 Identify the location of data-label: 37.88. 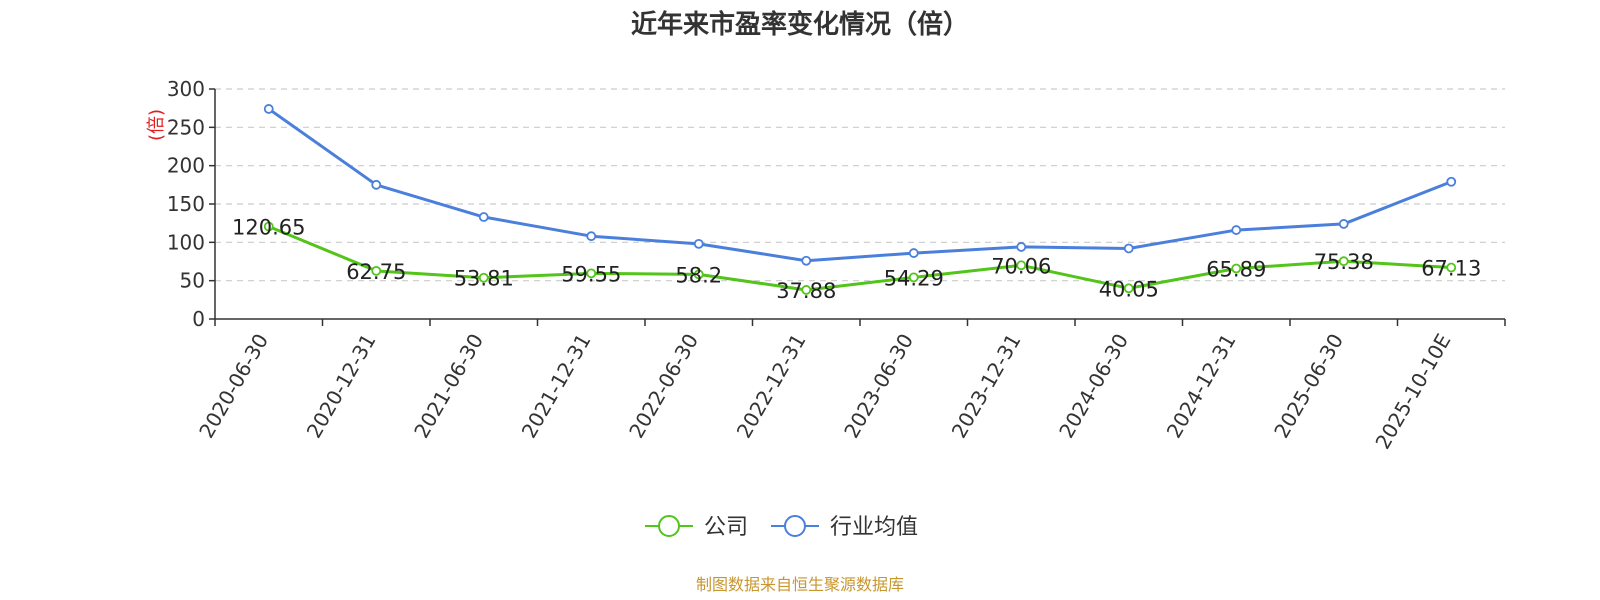
(806, 291).